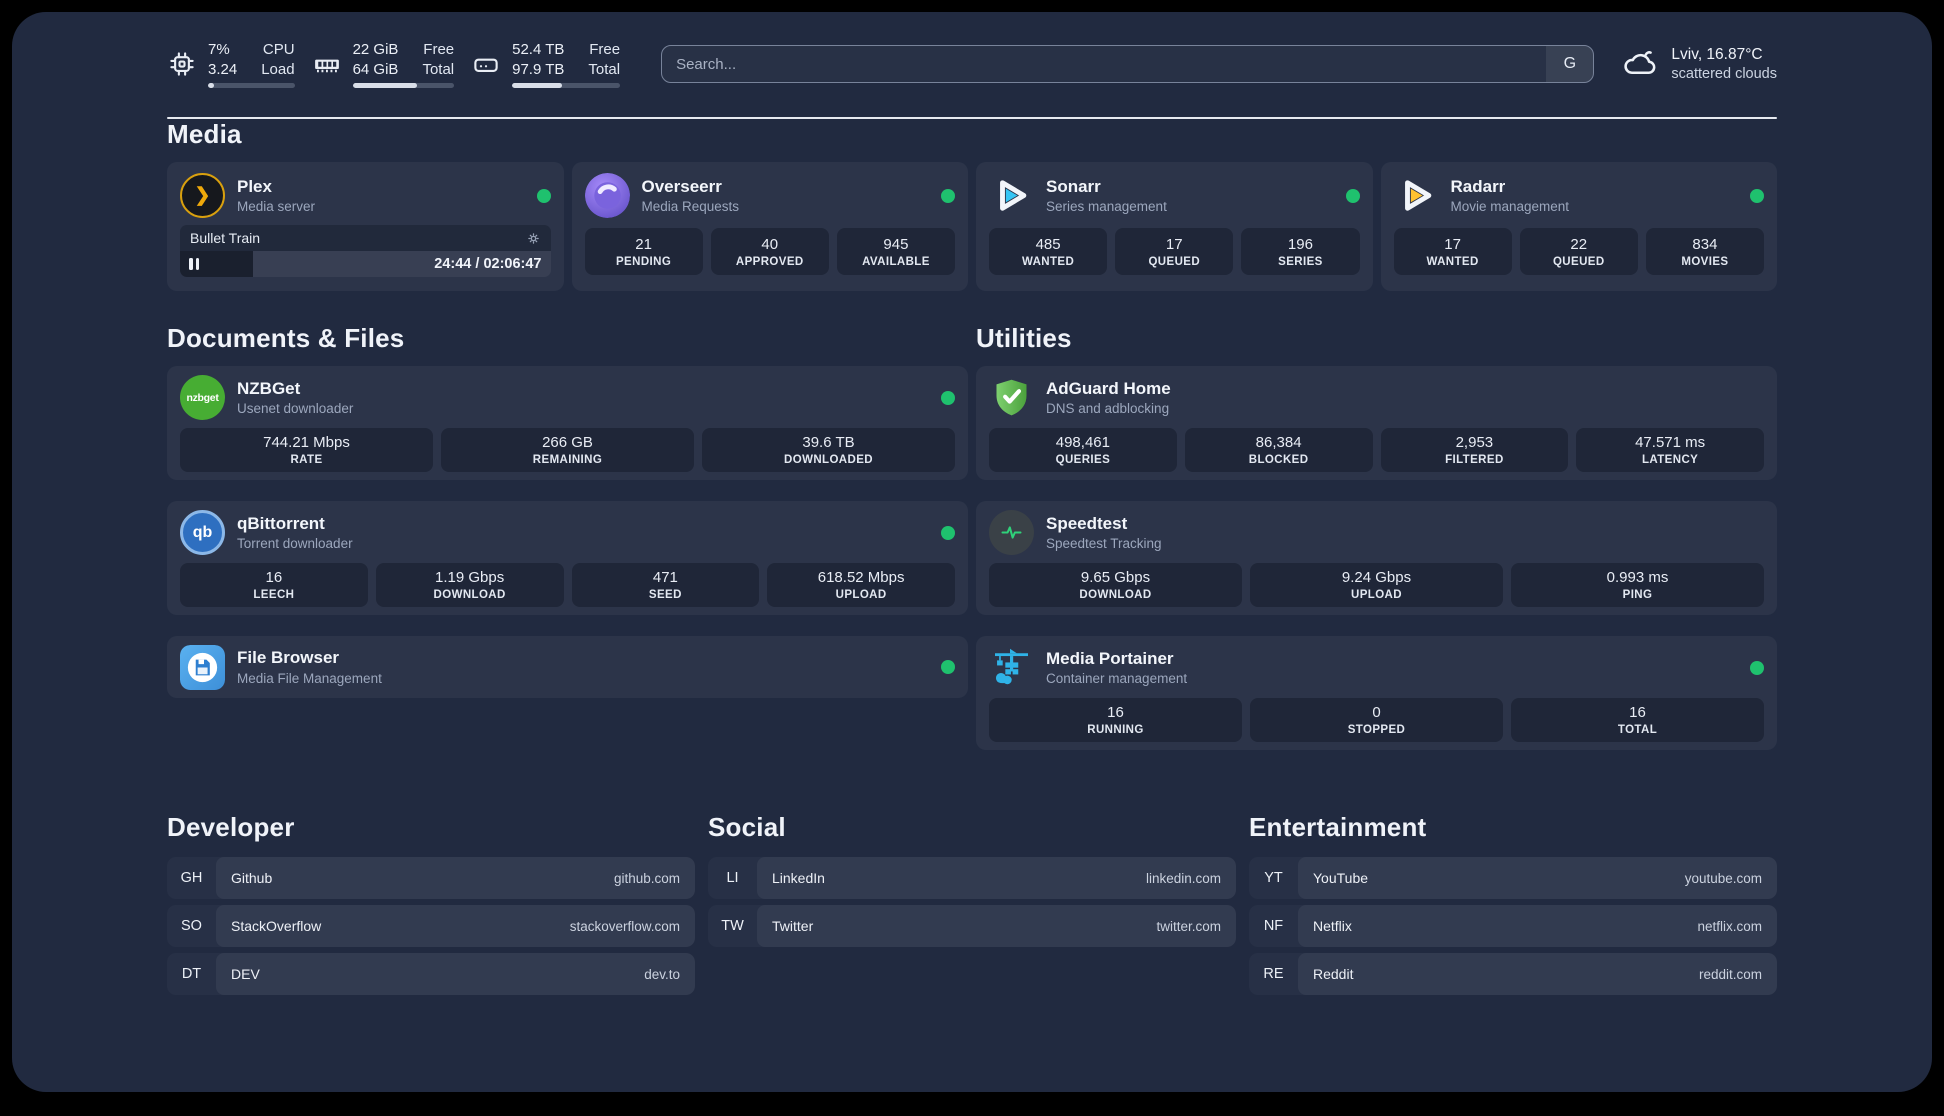 The width and height of the screenshot is (1944, 1116). I want to click on link-url: github.com, so click(646, 878).